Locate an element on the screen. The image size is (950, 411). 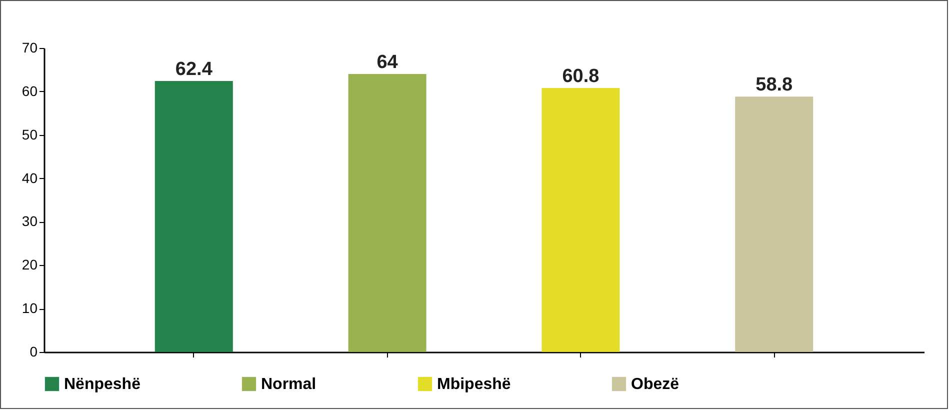
y-tick-label: 40 is located at coordinates (30, 178).